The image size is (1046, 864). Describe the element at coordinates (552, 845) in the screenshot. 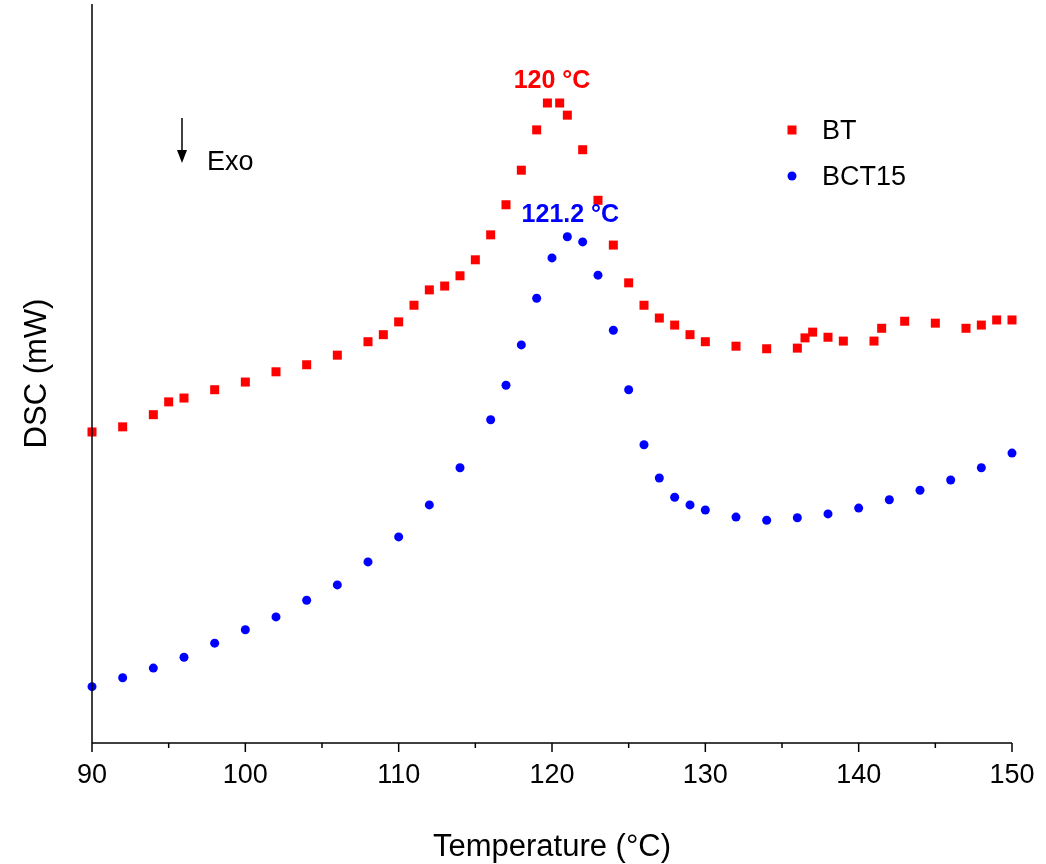

I see `x-axis-title: Temperature (°C)` at that location.